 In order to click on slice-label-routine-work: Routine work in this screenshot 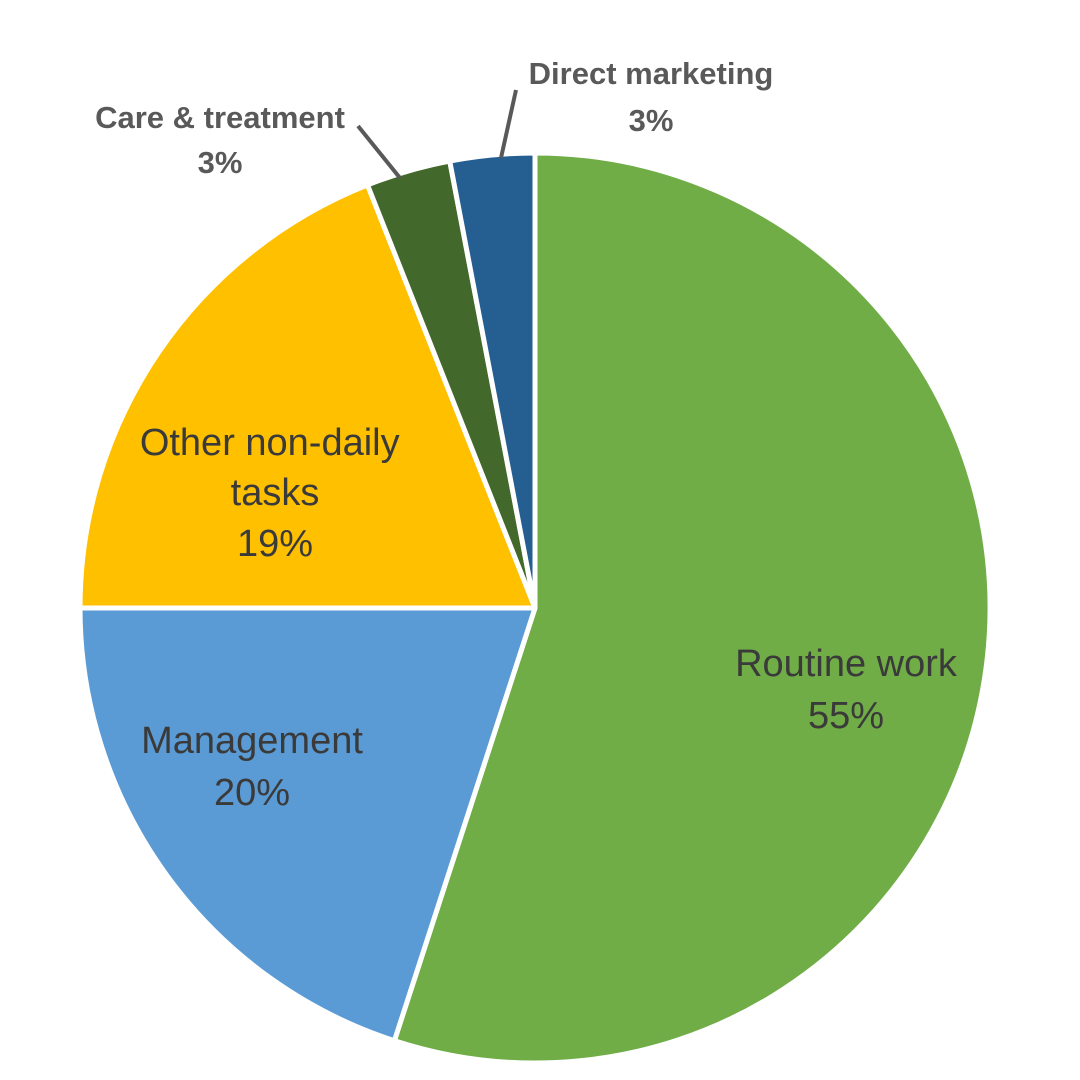, I will do `click(846, 664)`.